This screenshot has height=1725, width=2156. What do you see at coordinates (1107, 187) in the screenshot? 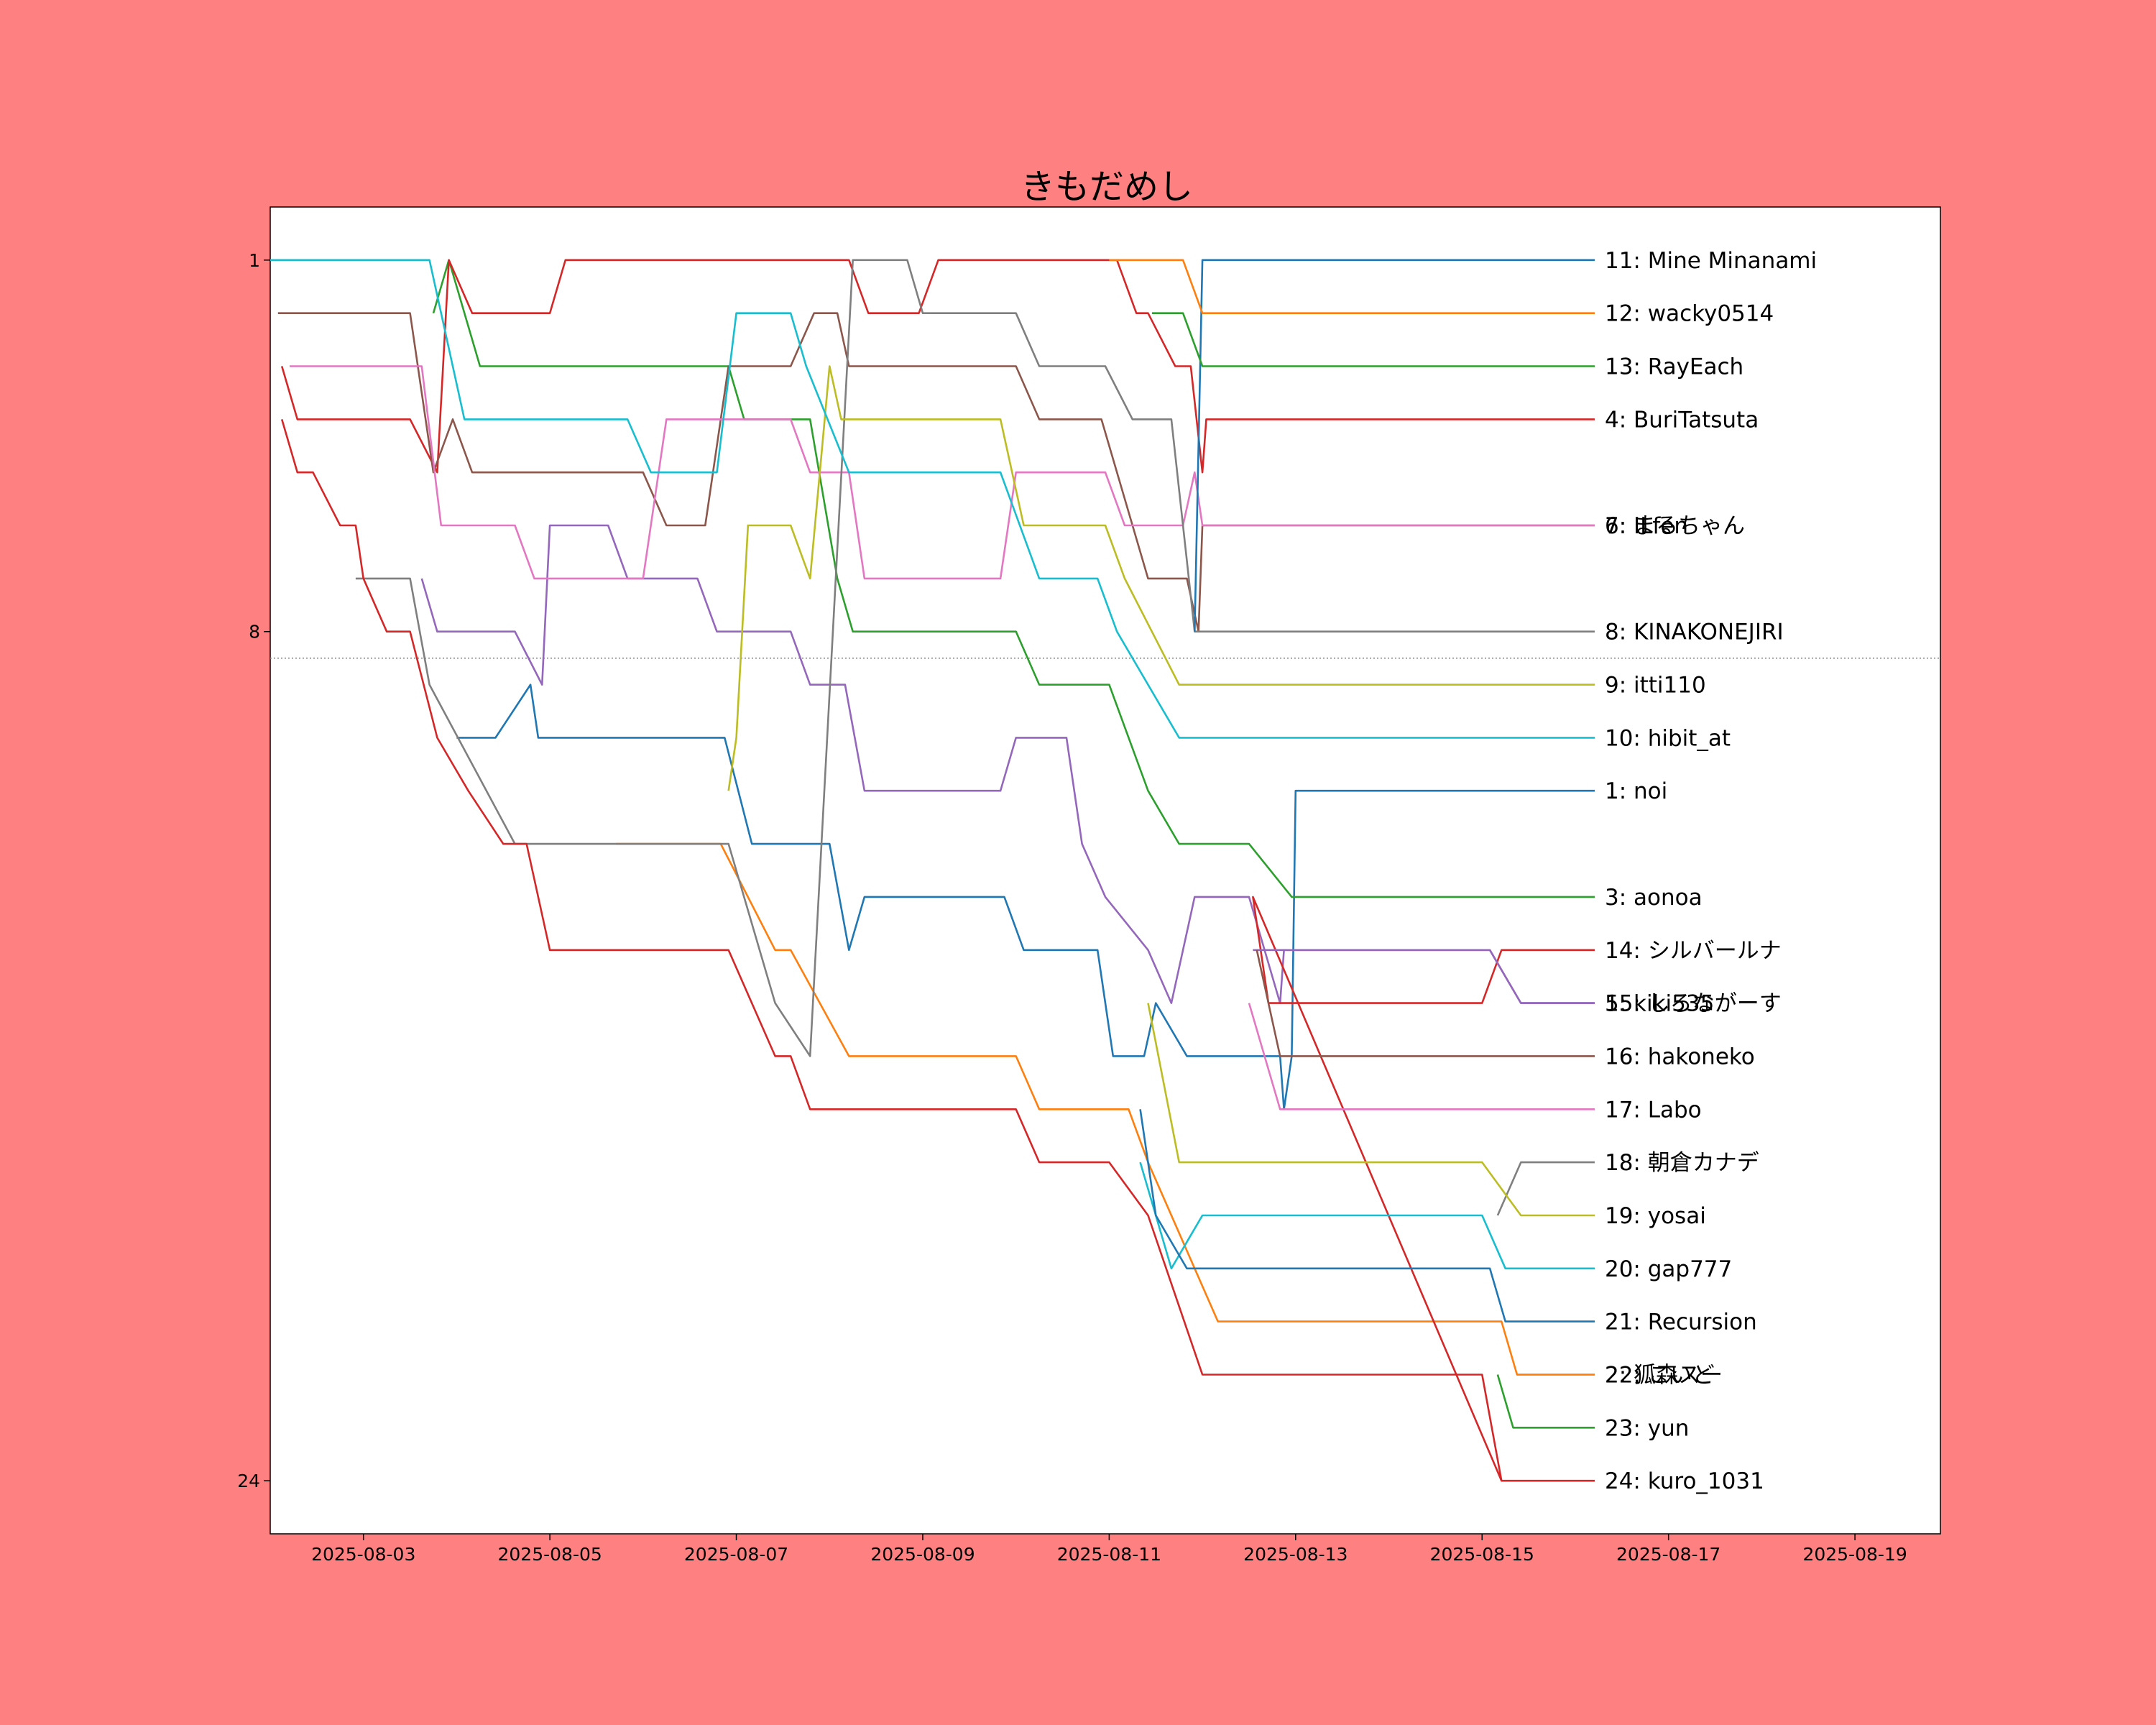
I see `chart-title: きもだめし` at bounding box center [1107, 187].